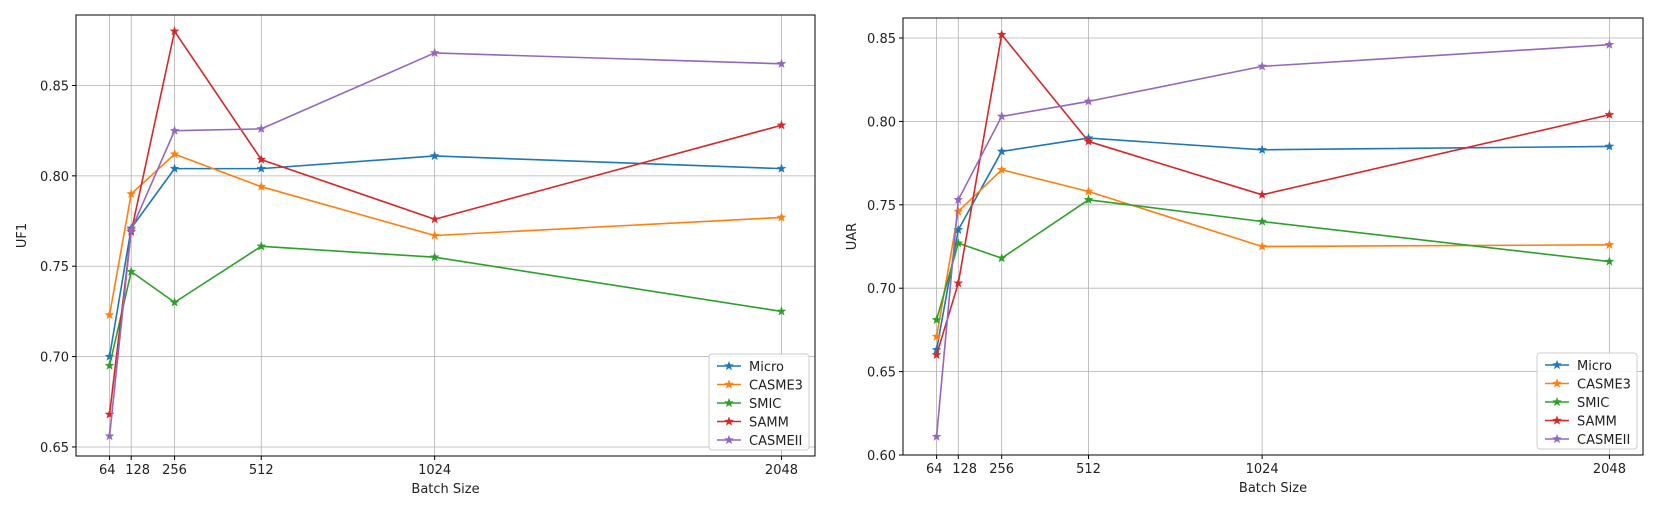  What do you see at coordinates (107, 470) in the screenshot?
I see `x-tick-label: 64` at bounding box center [107, 470].